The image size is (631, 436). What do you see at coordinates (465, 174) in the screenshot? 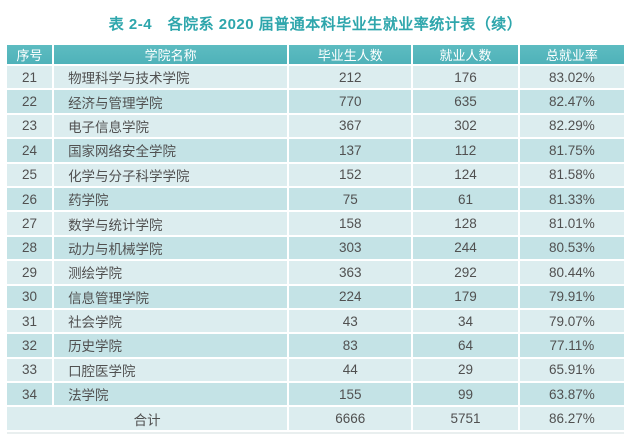
I see `employed-count-cell: 124` at bounding box center [465, 174].